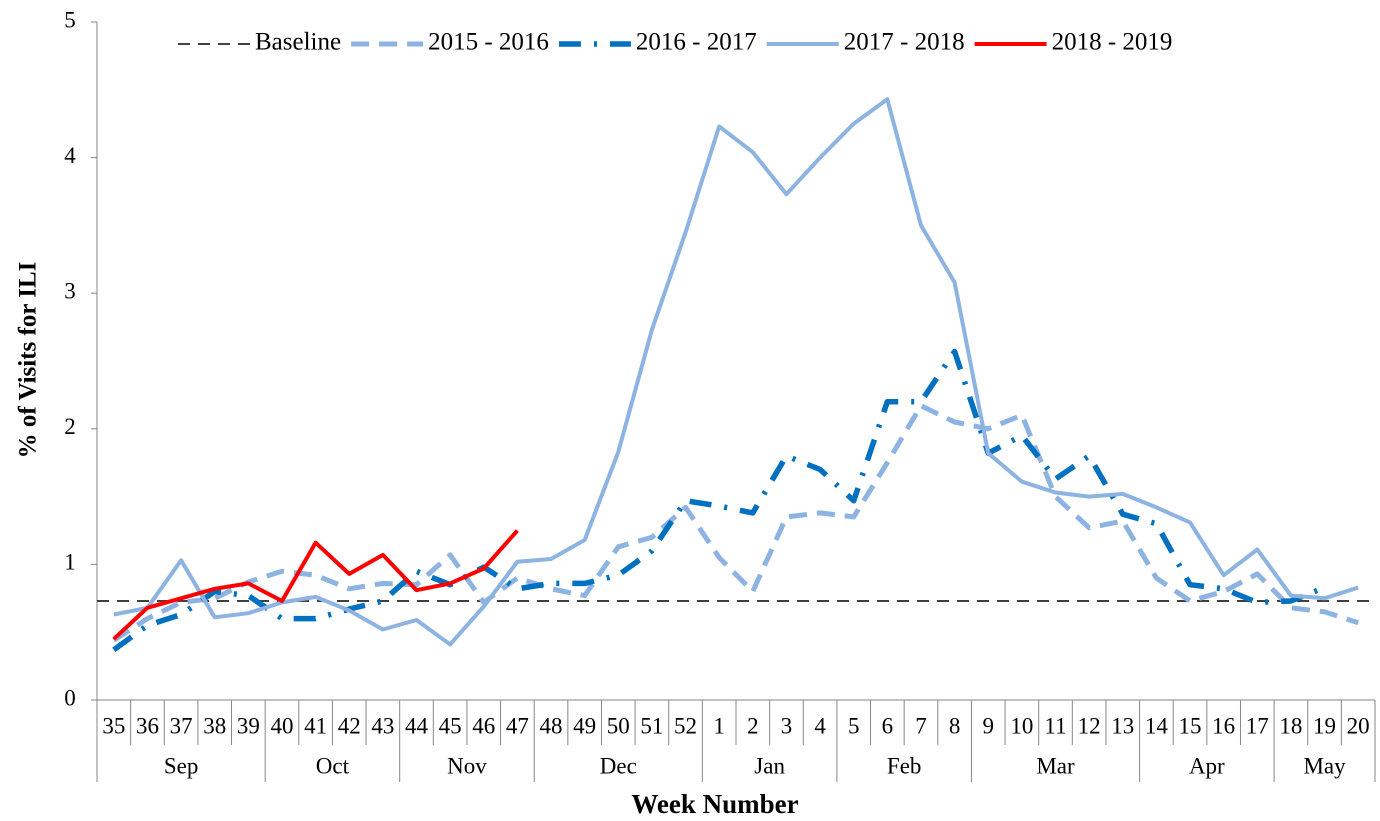  I want to click on x-group-label: Mar, so click(1055, 765).